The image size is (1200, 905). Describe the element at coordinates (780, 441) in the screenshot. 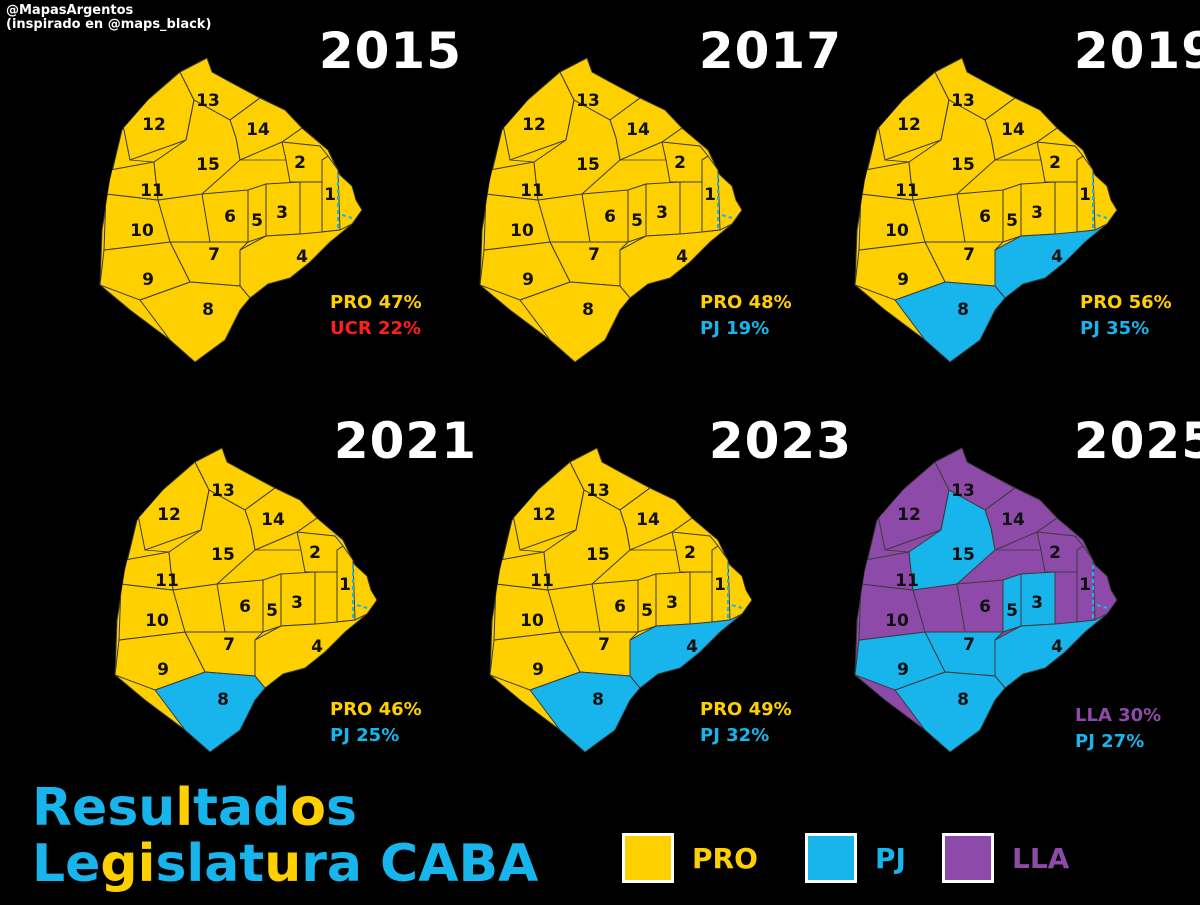

I see `panel-year: 2023` at that location.